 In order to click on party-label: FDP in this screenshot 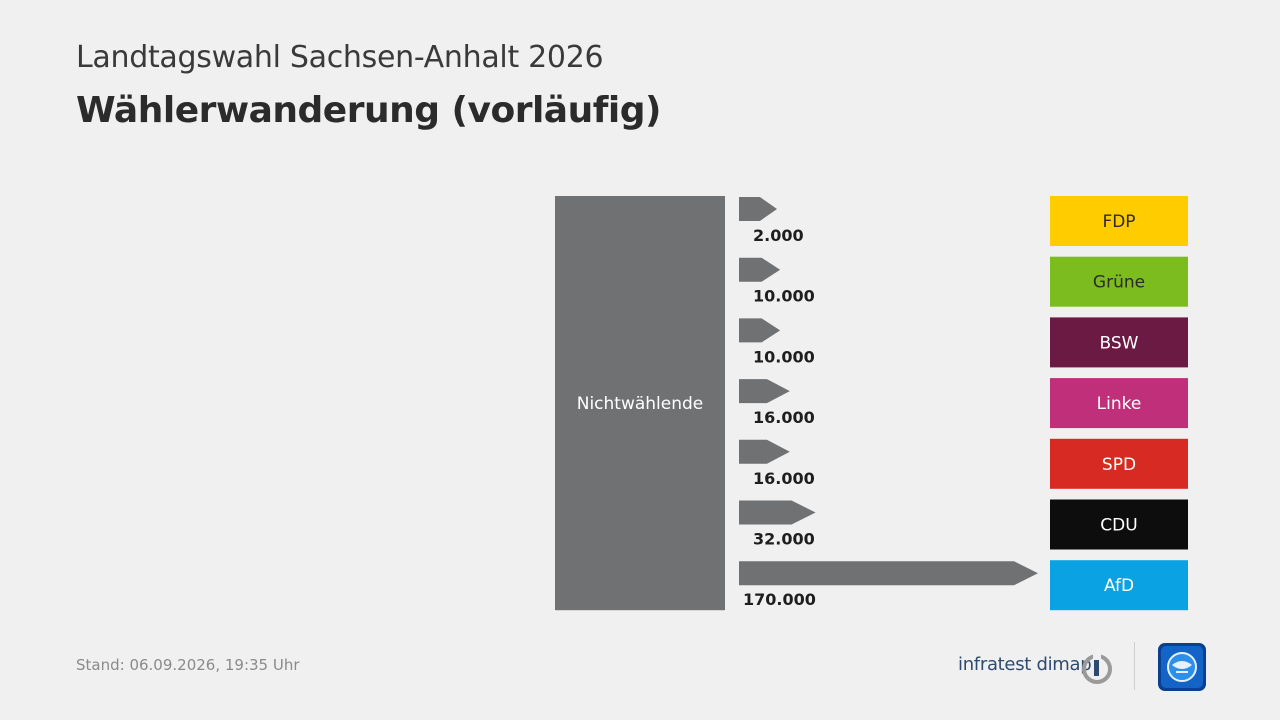, I will do `click(1118, 222)`.